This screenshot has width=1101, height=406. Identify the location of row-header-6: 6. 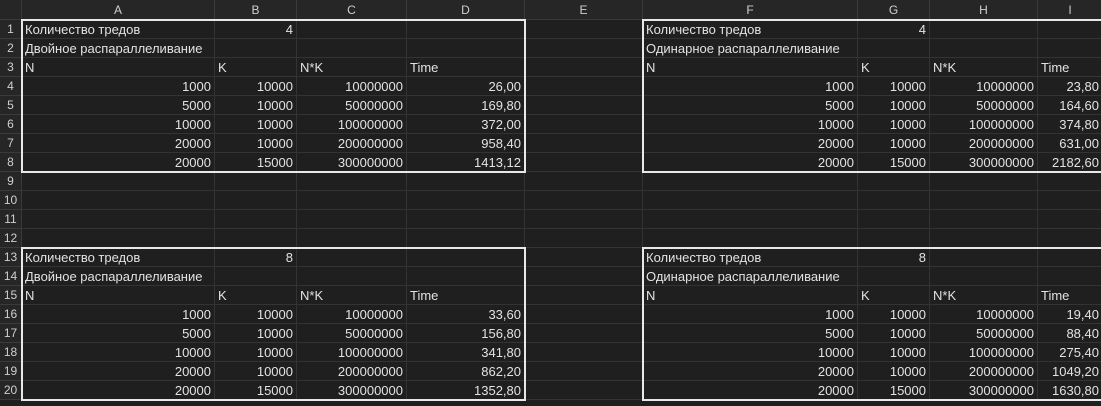
(11, 124).